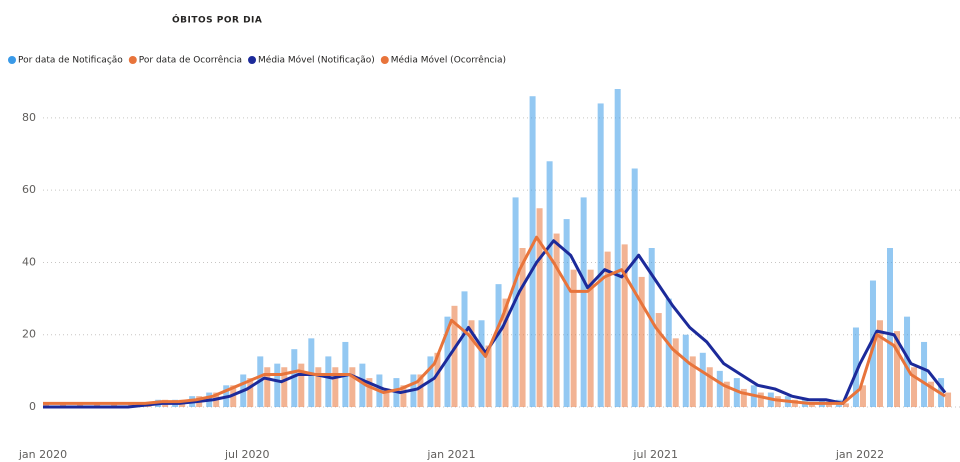 This screenshot has width=960, height=462. I want to click on y-tick-label: 40, so click(29, 261).